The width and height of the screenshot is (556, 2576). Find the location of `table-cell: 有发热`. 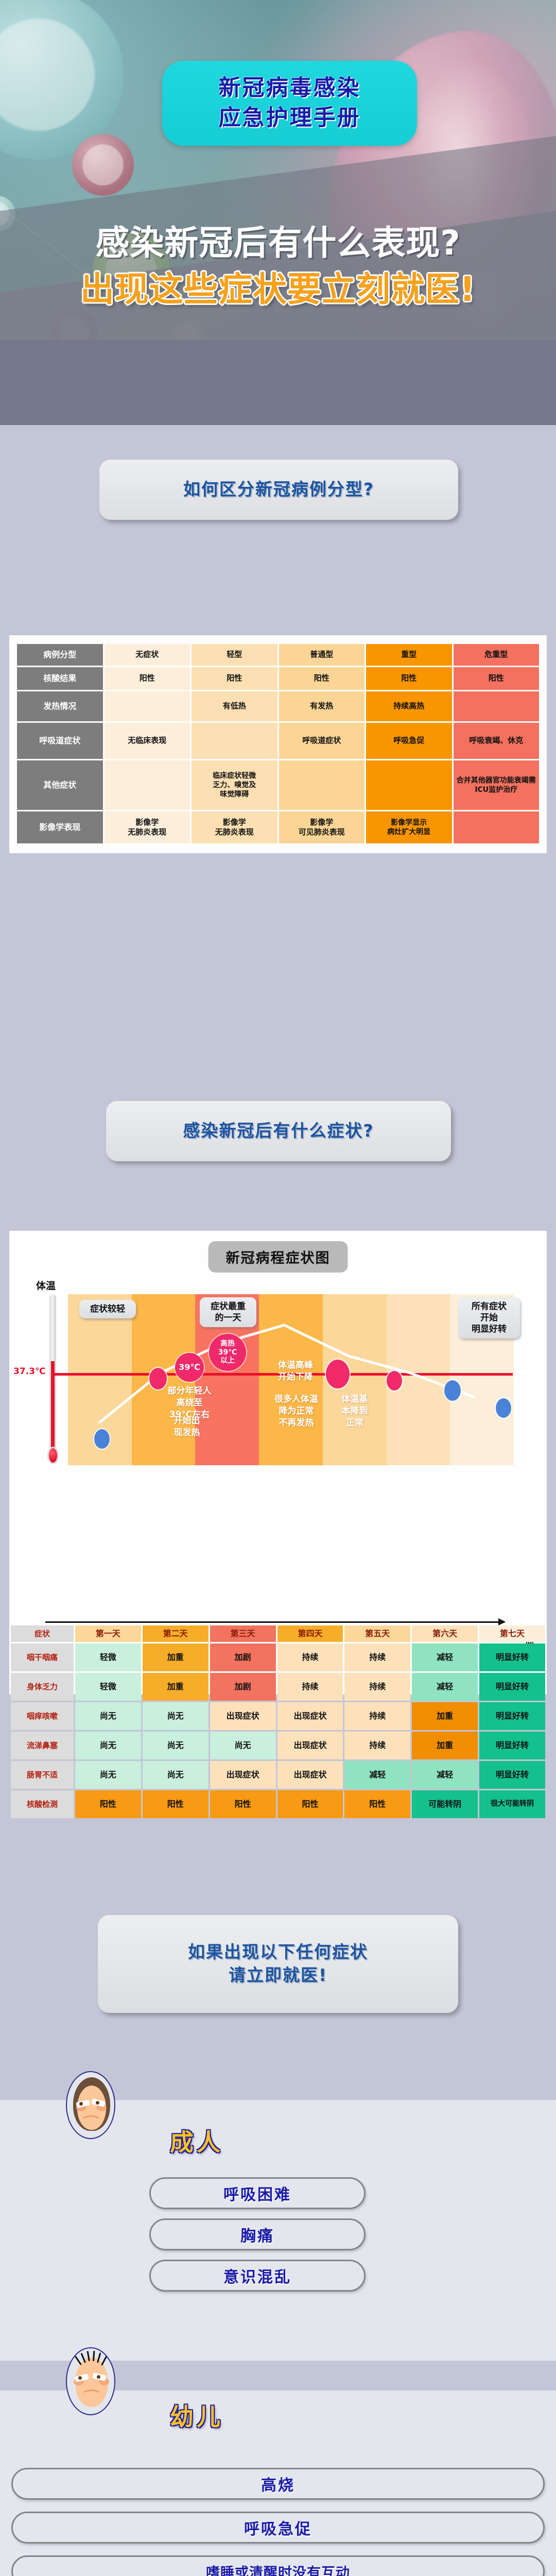

table-cell: 有发热 is located at coordinates (321, 706).